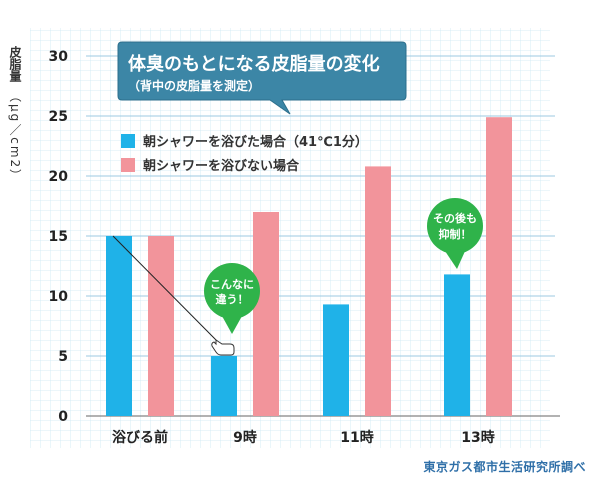 Image resolution: width=600 pixels, height=483 pixels. Describe the element at coordinates (477, 437) in the screenshot. I see `x-tick-label: 13時` at that location.